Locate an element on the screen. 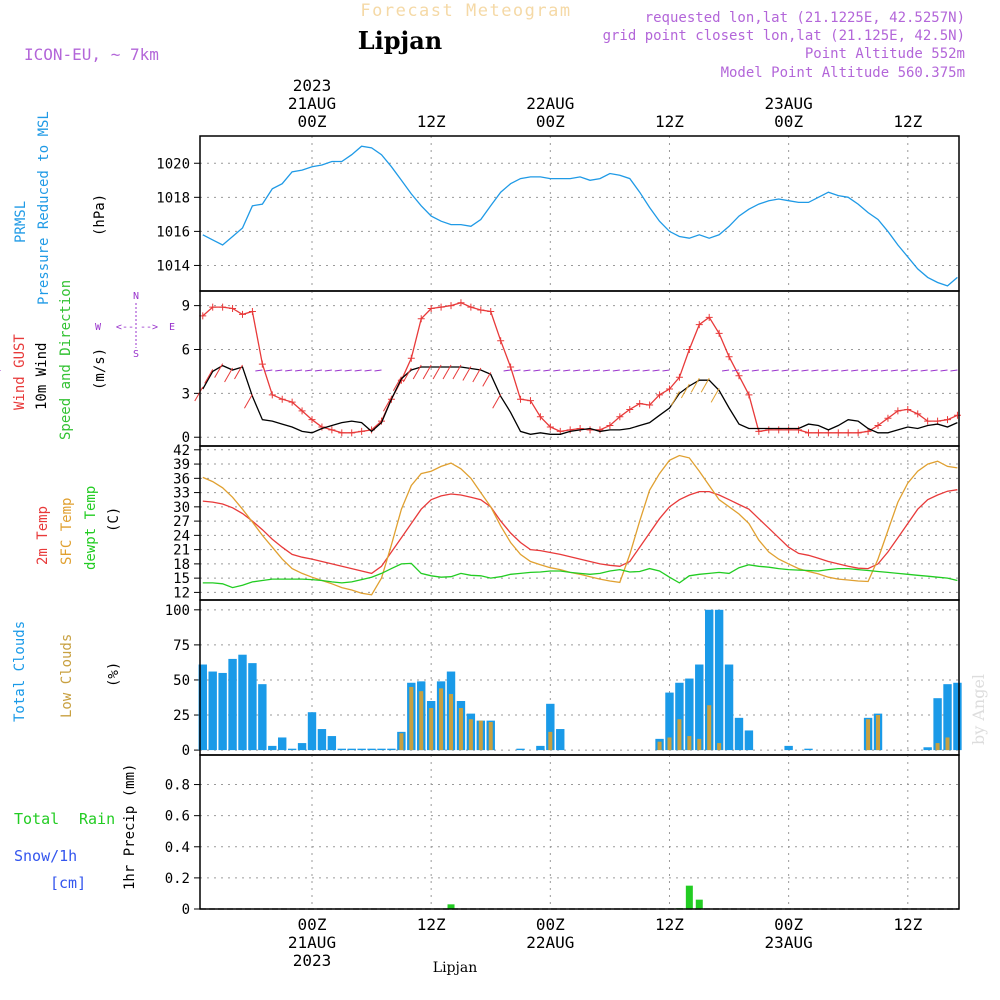 The width and height of the screenshot is (1000, 1000). series-dewpt-temp is located at coordinates (580, 575).